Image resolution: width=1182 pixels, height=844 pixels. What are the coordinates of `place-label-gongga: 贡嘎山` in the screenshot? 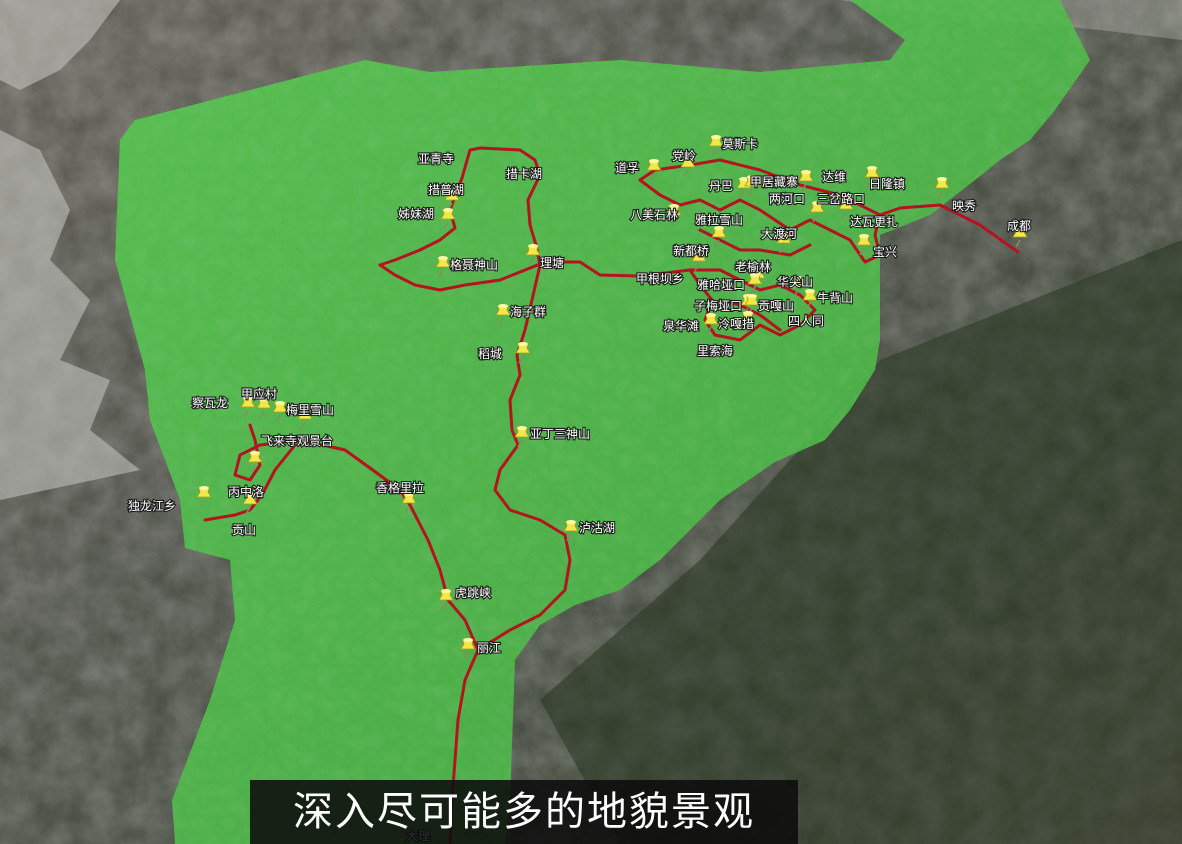 It's located at (776, 306).